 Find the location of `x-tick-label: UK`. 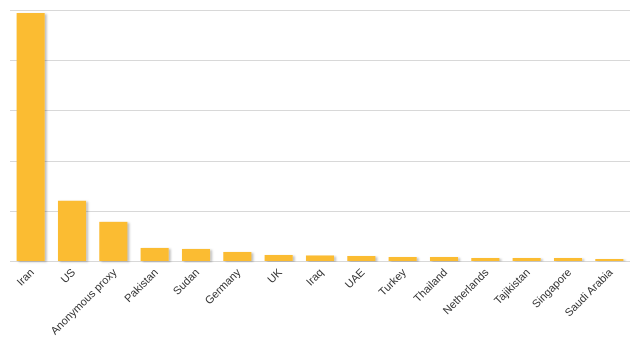

x-tick-label: UK is located at coordinates (275, 276).